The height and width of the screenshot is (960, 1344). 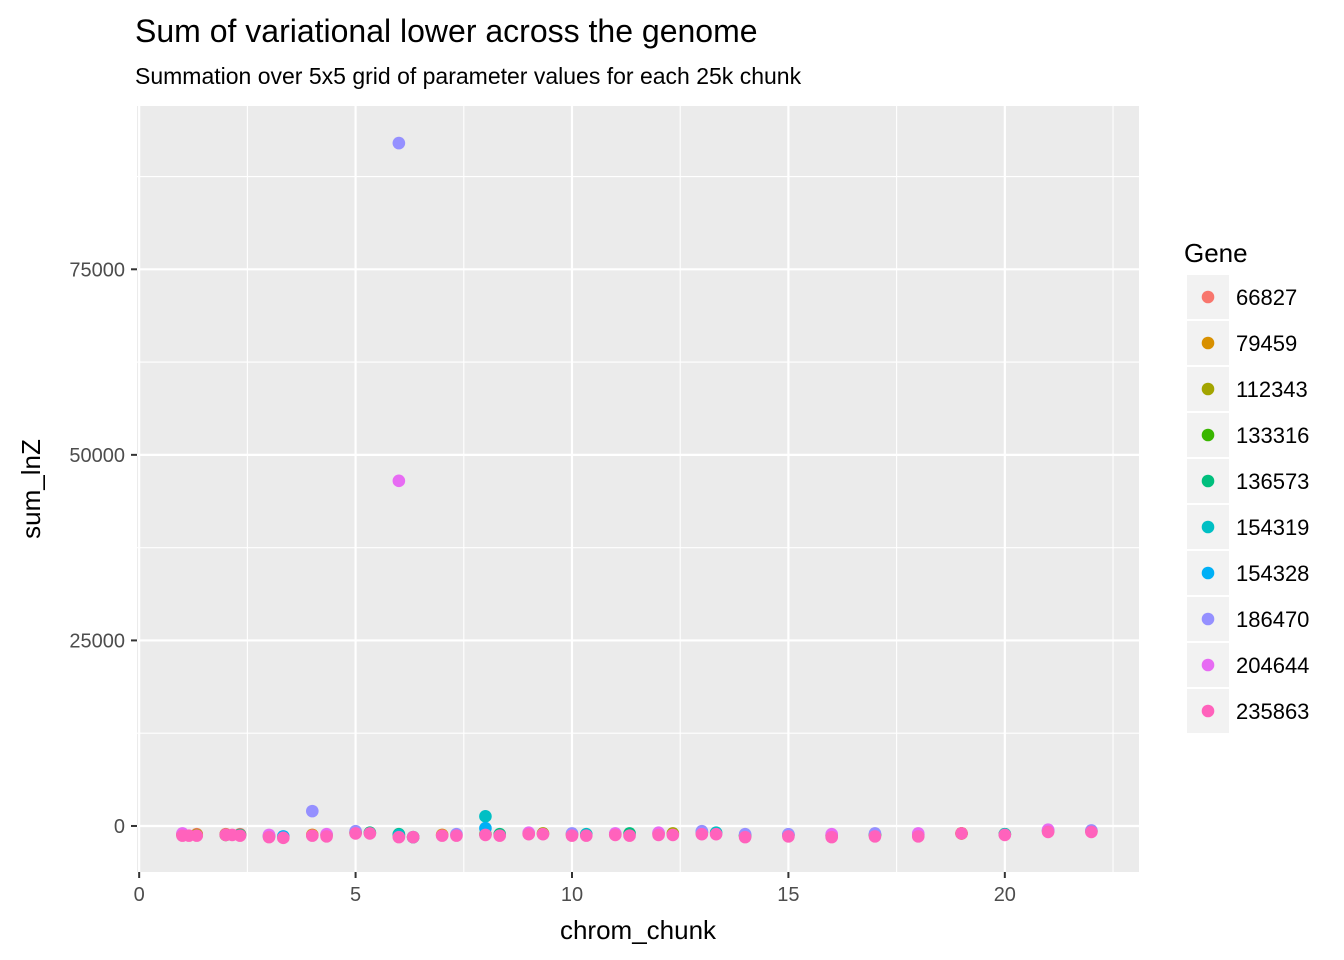 I want to click on legend-label: 186470, so click(x=1272, y=619).